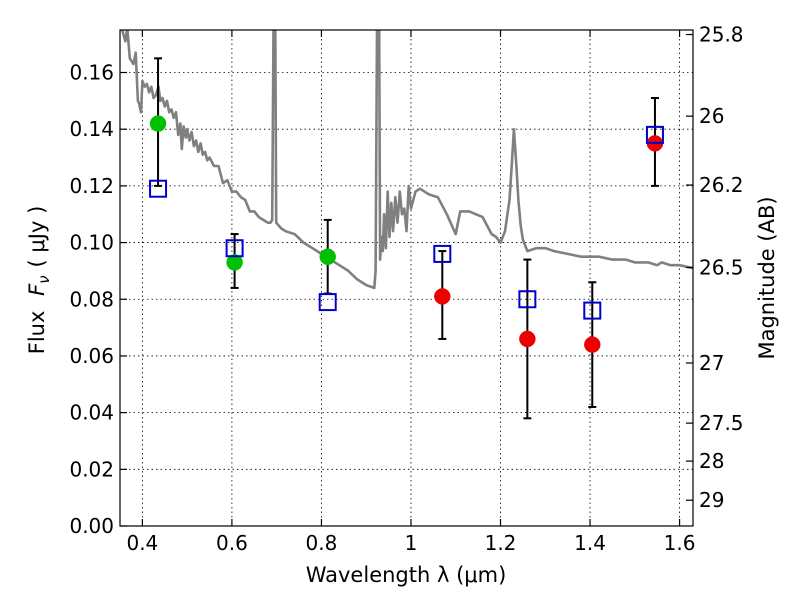  Describe the element at coordinates (411, 543) in the screenshot. I see `x-tick-label: 1` at that location.